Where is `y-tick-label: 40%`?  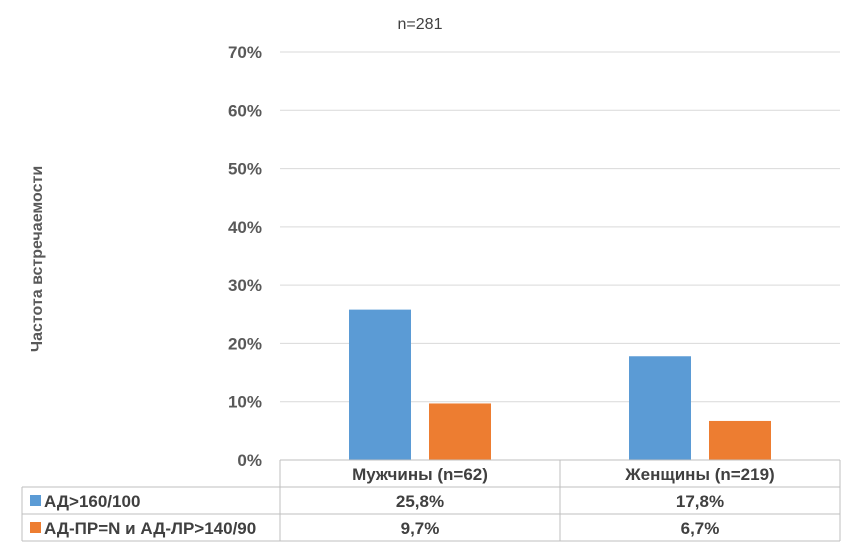 y-tick-label: 40% is located at coordinates (245, 227).